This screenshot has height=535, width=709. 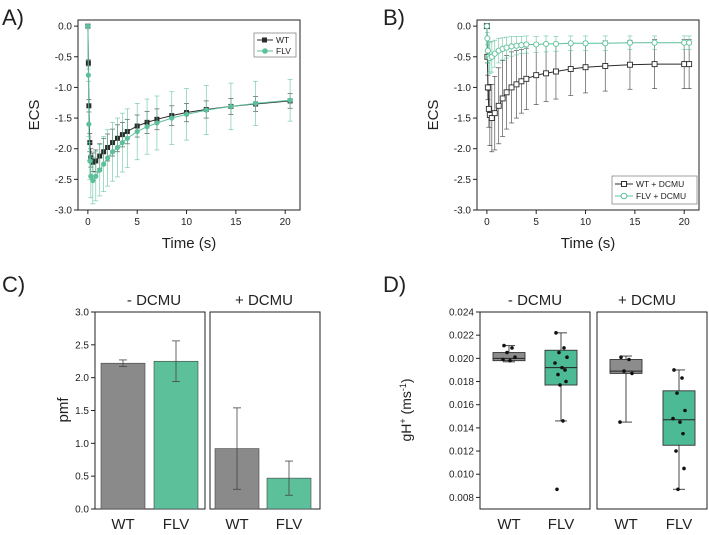 I want to click on panel-a-legend: WT FLV, so click(x=275, y=45).